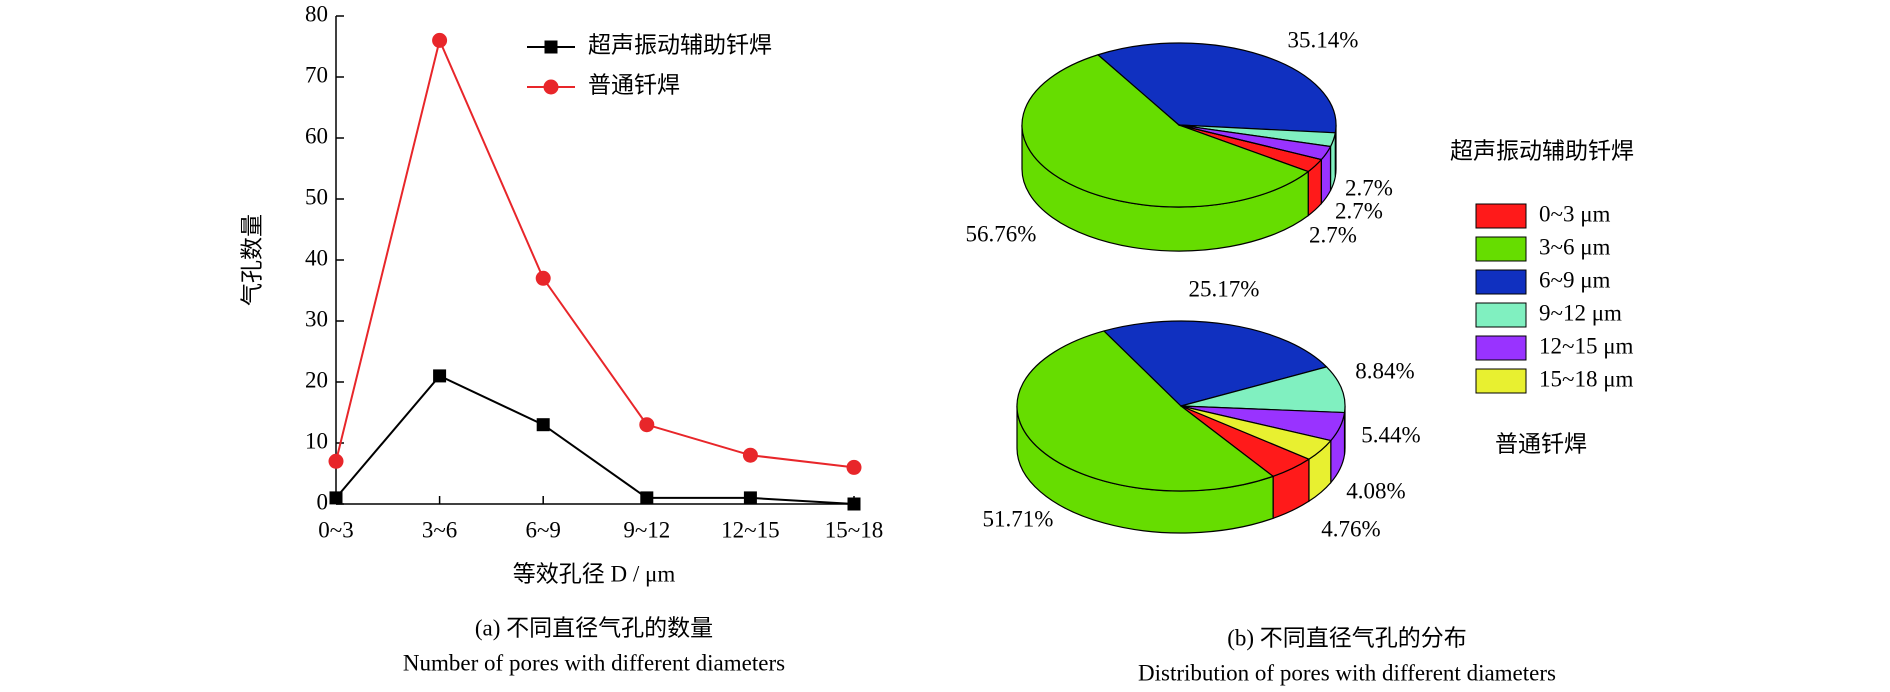 The image size is (1890, 692). I want to click on series-line, so click(595, 439).